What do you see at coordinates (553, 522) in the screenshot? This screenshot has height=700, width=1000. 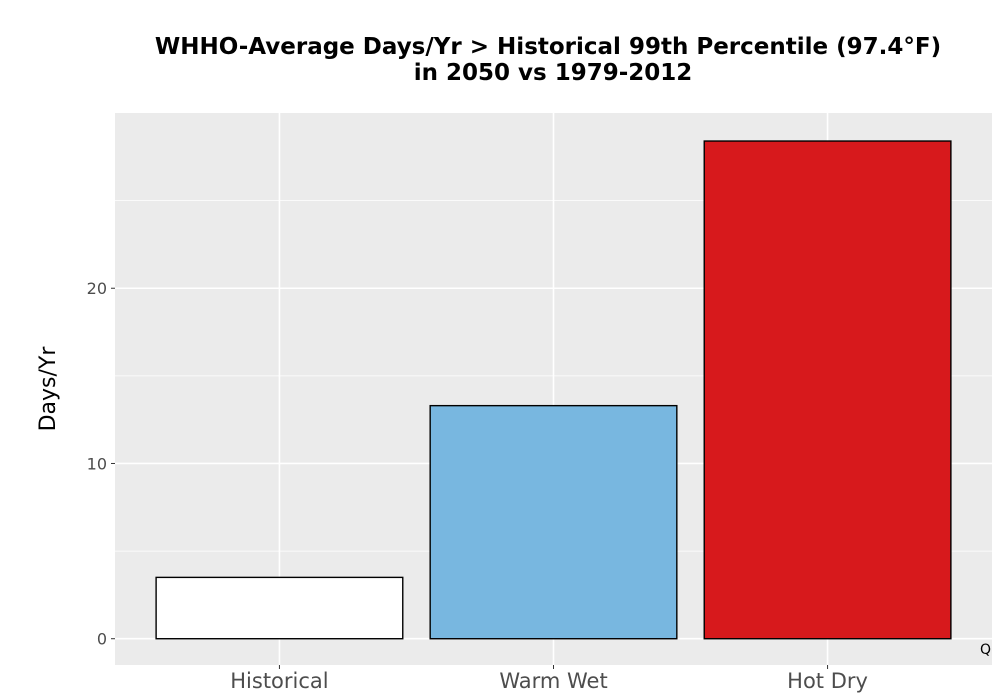 I see `bar-warm-wet` at bounding box center [553, 522].